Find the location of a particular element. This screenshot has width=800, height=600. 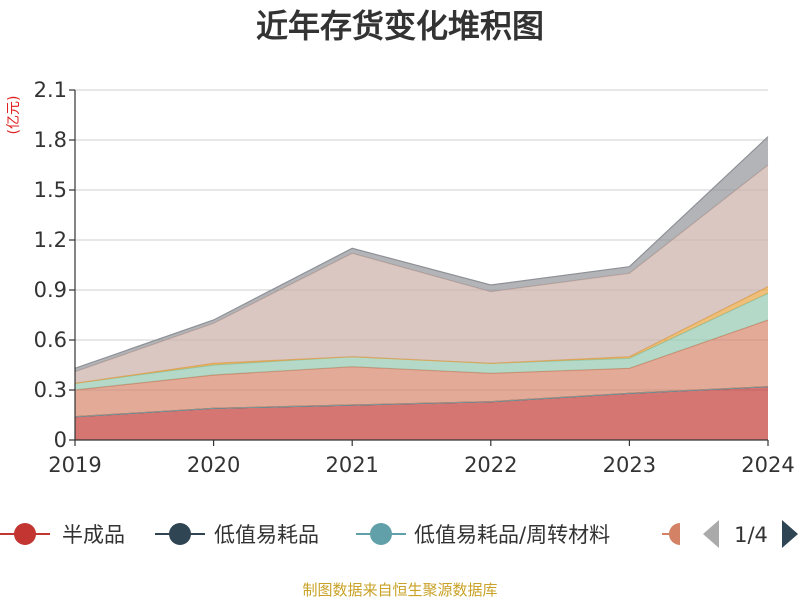

y-tick-label: 0.3 is located at coordinates (50, 390).